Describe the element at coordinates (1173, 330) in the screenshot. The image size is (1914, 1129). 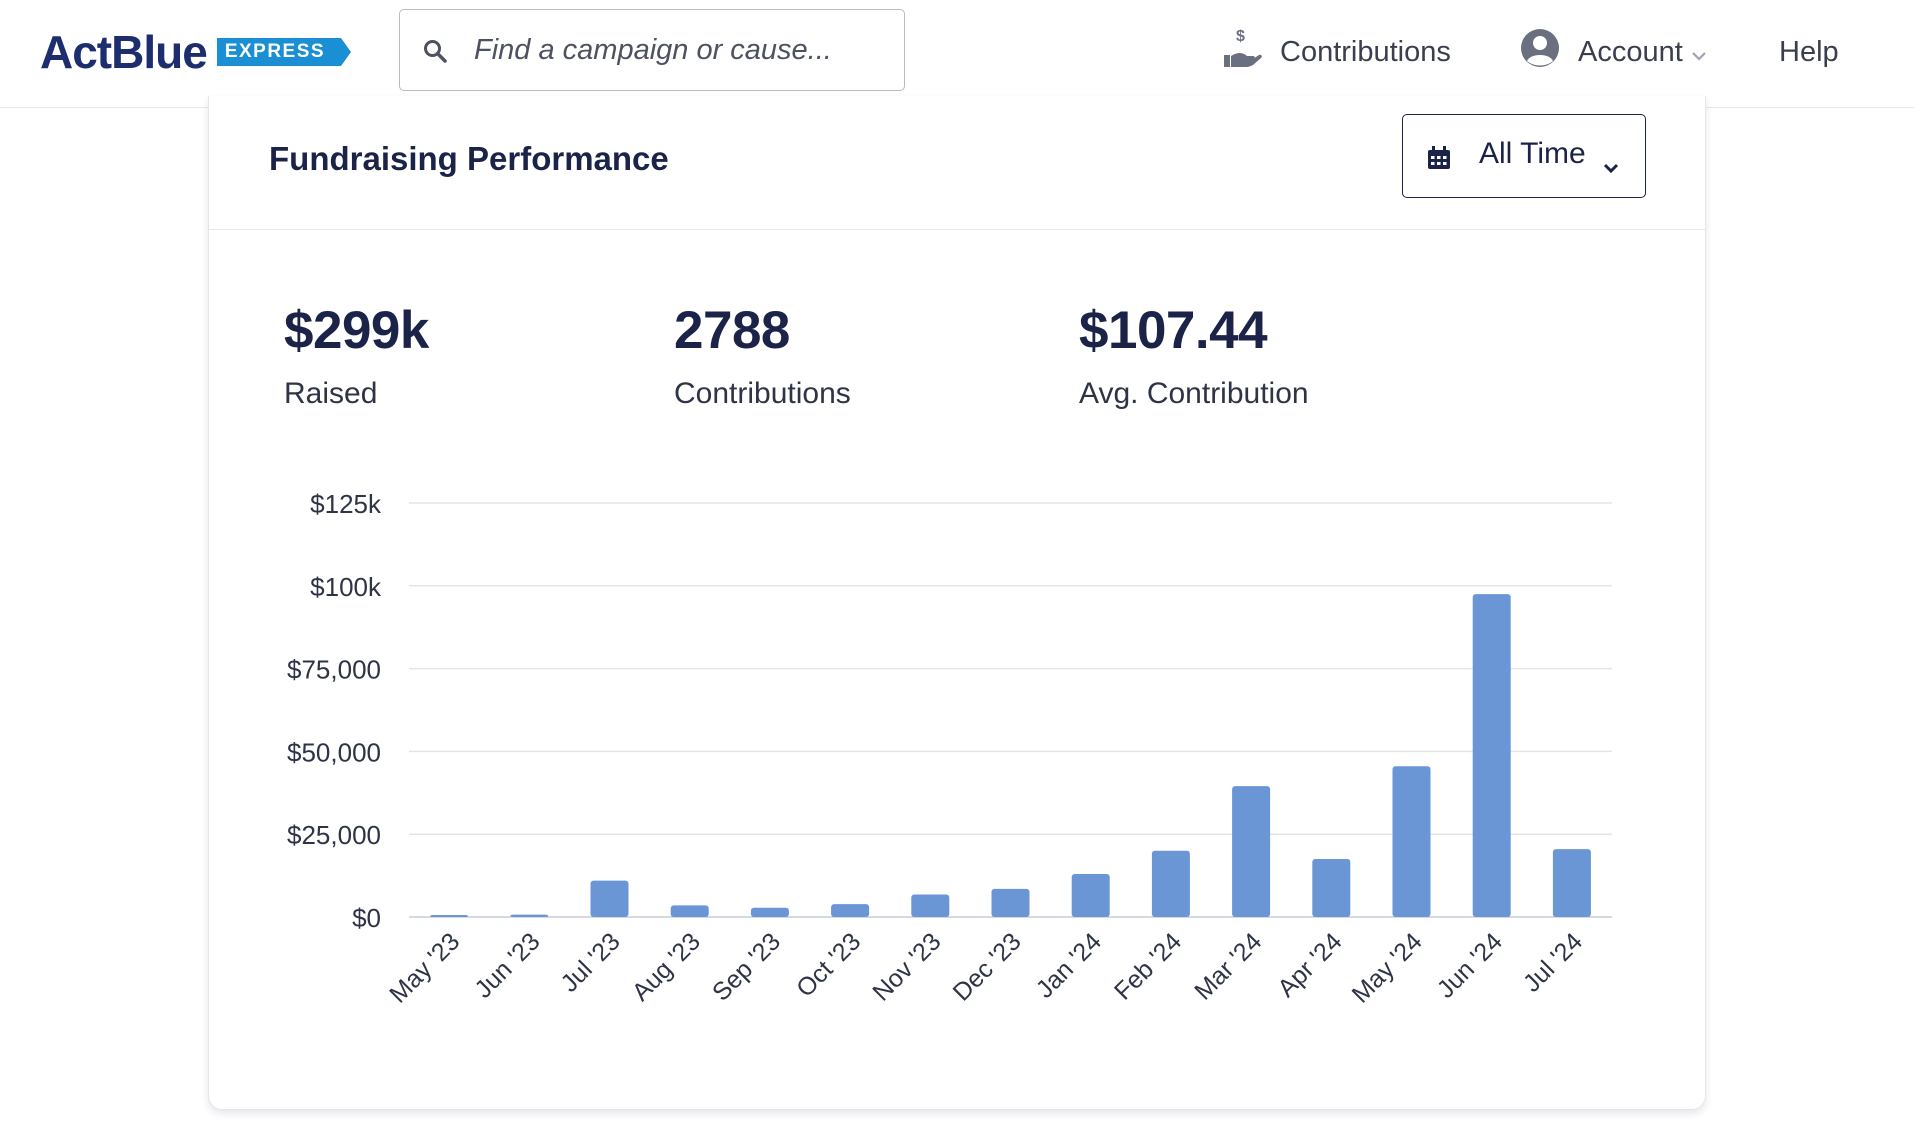
I see `stat-avg-contribution-value: $107.44` at that location.